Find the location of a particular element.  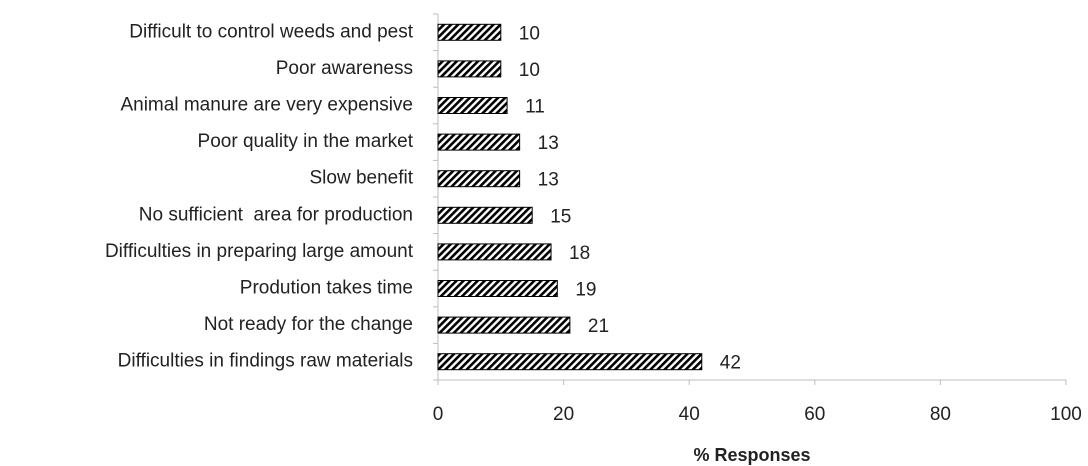

x-tick-label: 60 is located at coordinates (814, 414).